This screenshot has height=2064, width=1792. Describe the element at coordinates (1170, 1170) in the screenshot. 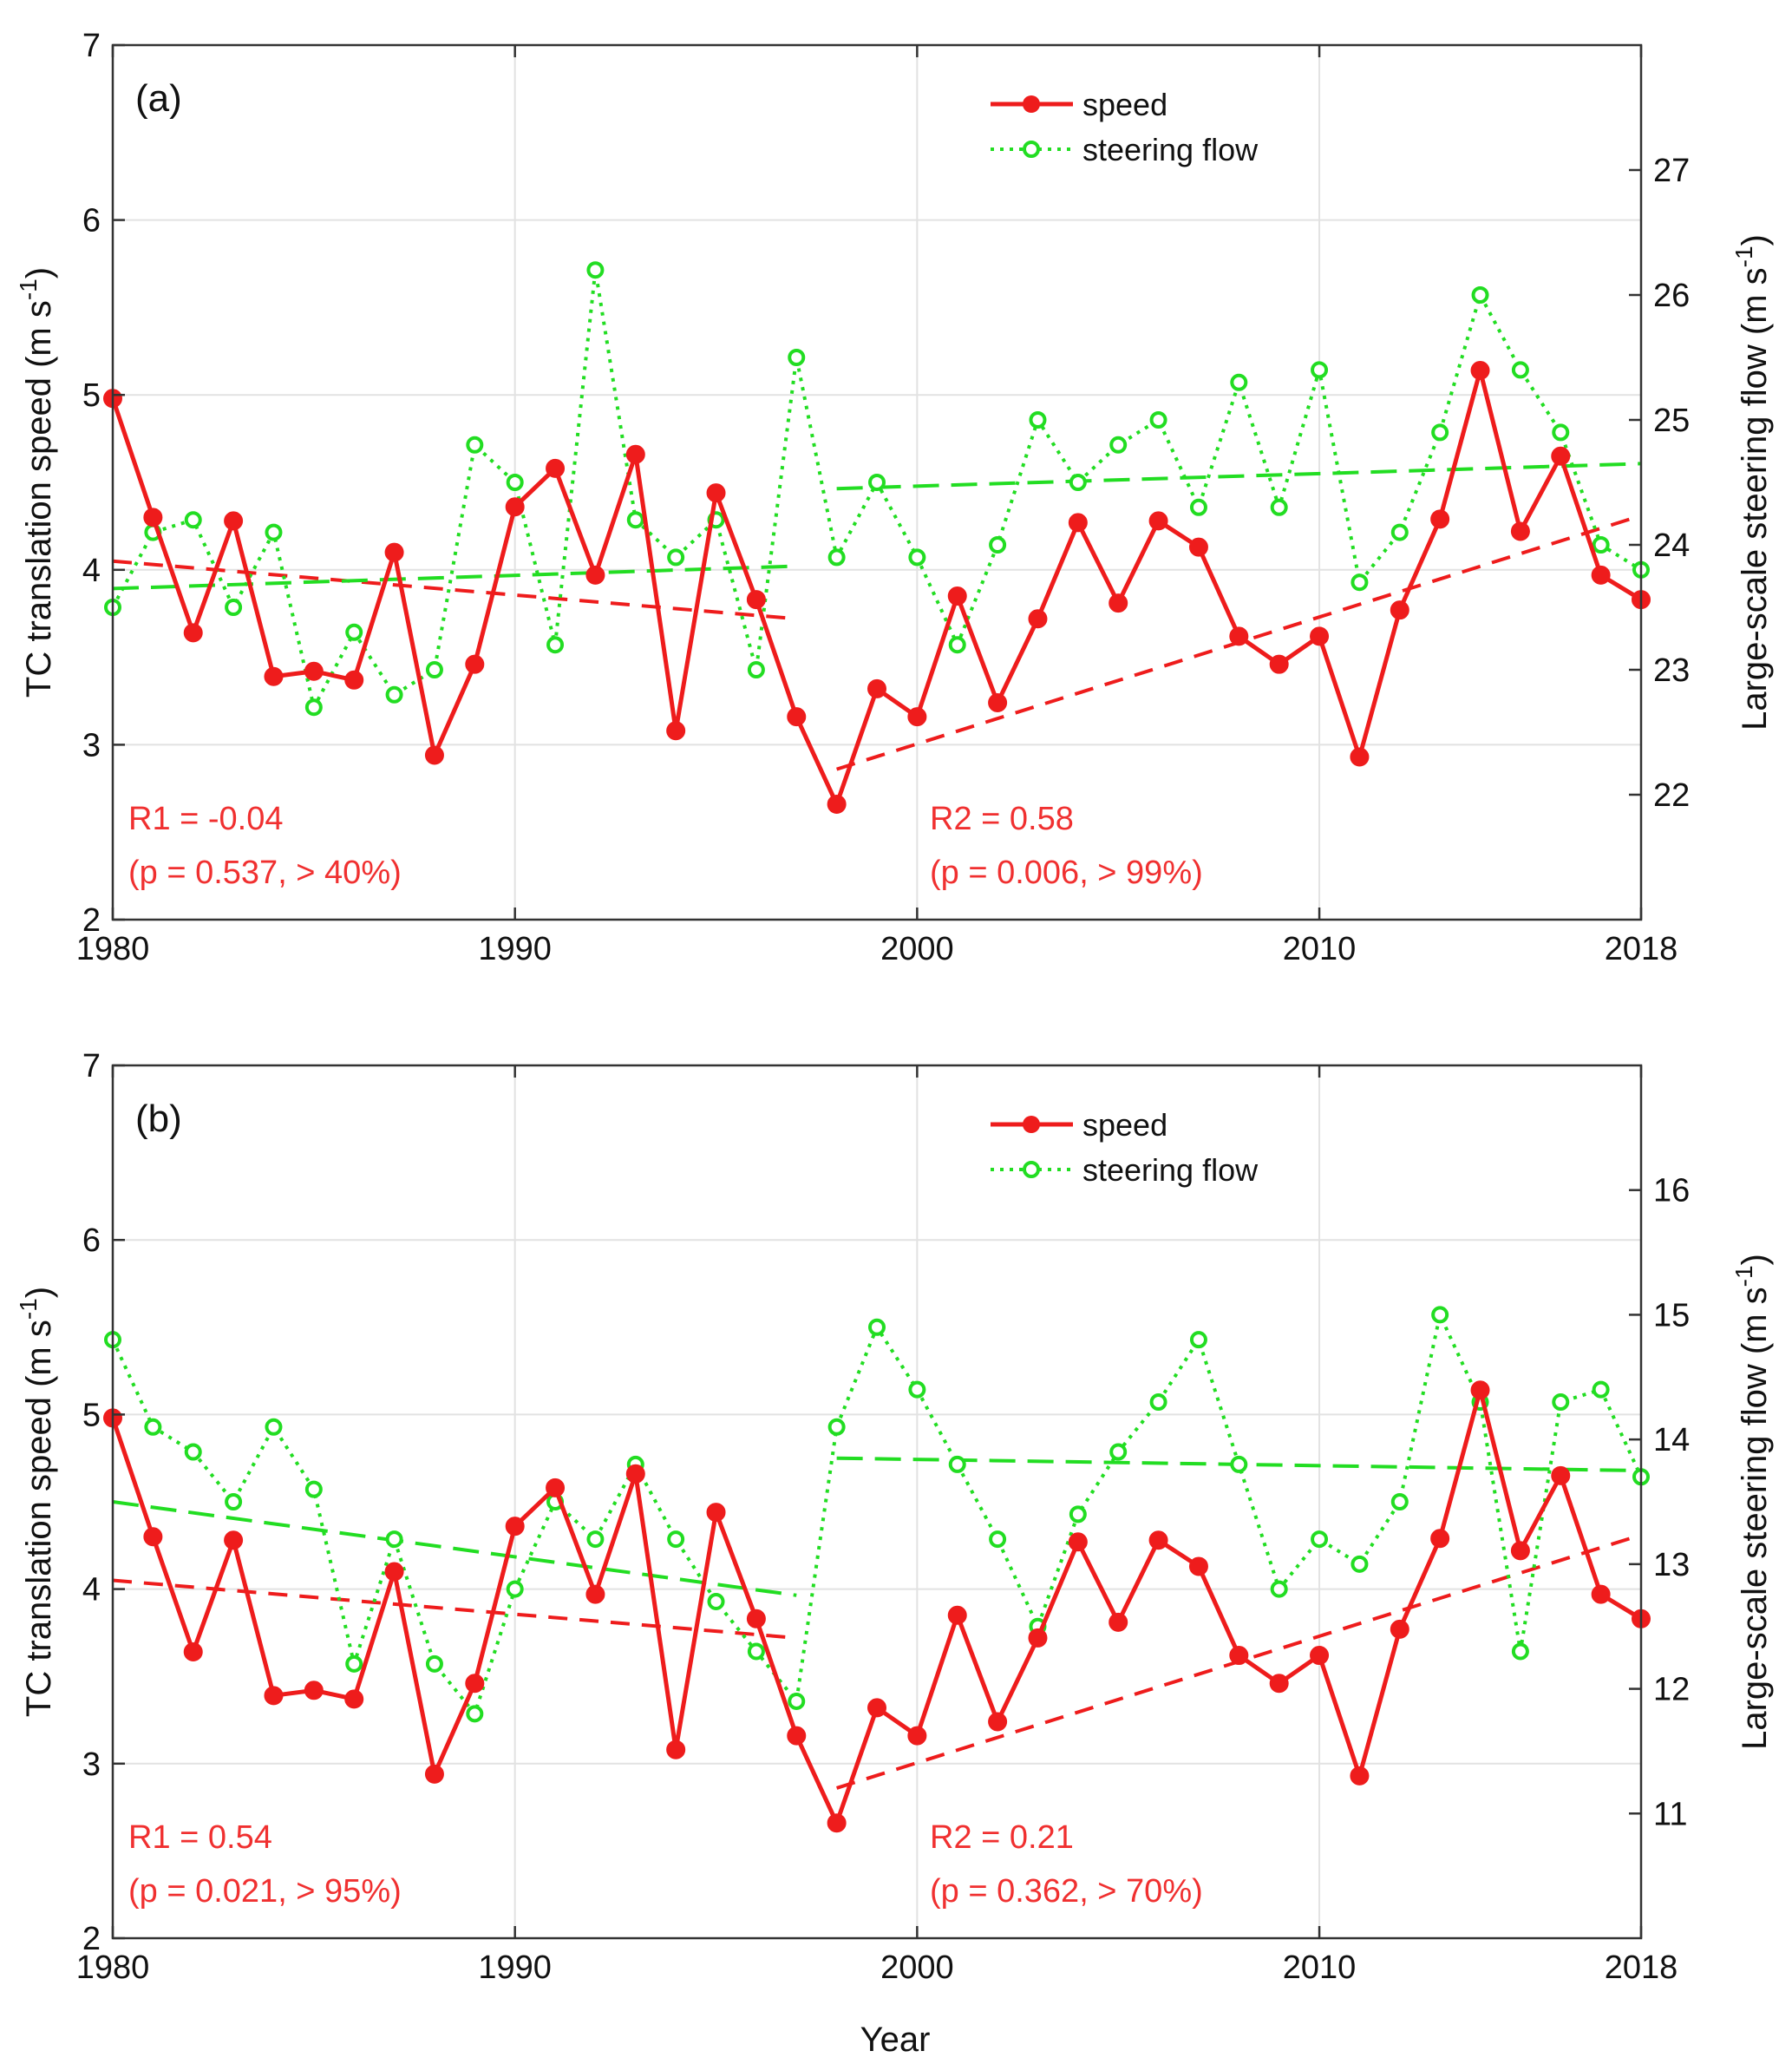

I see `panel-b-legend-steering-label: steering flow` at that location.